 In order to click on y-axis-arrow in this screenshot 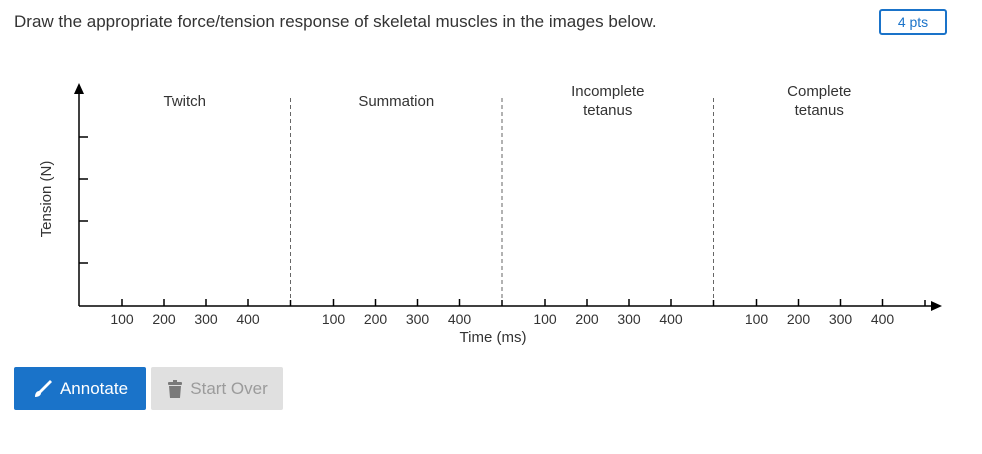, I will do `click(79, 88)`.